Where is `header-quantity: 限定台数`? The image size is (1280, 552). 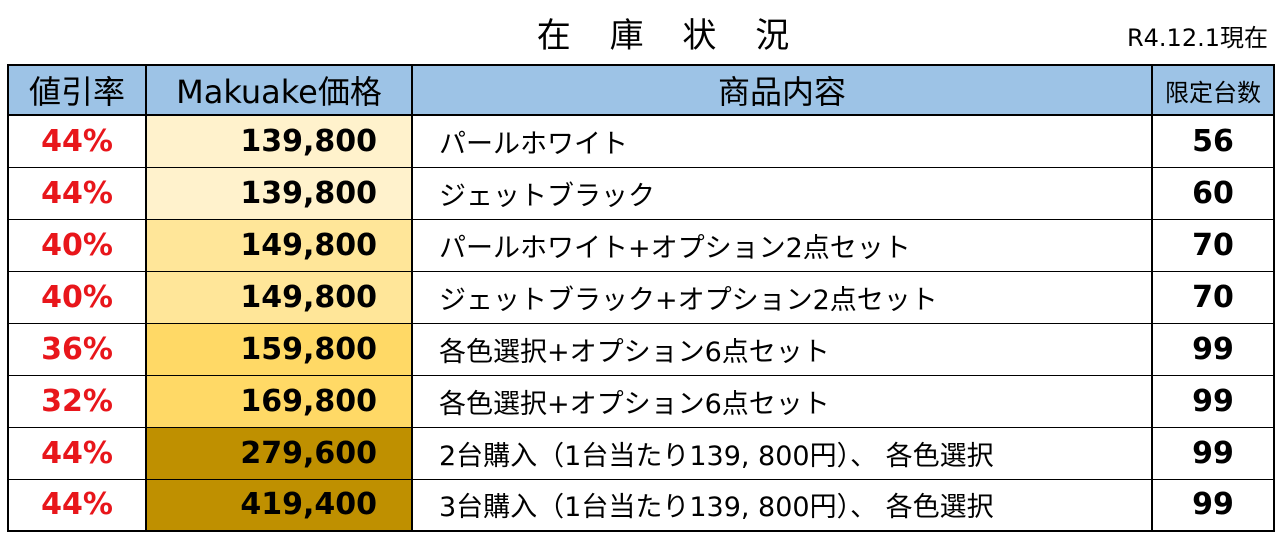
header-quantity: 限定台数 is located at coordinates (1213, 90).